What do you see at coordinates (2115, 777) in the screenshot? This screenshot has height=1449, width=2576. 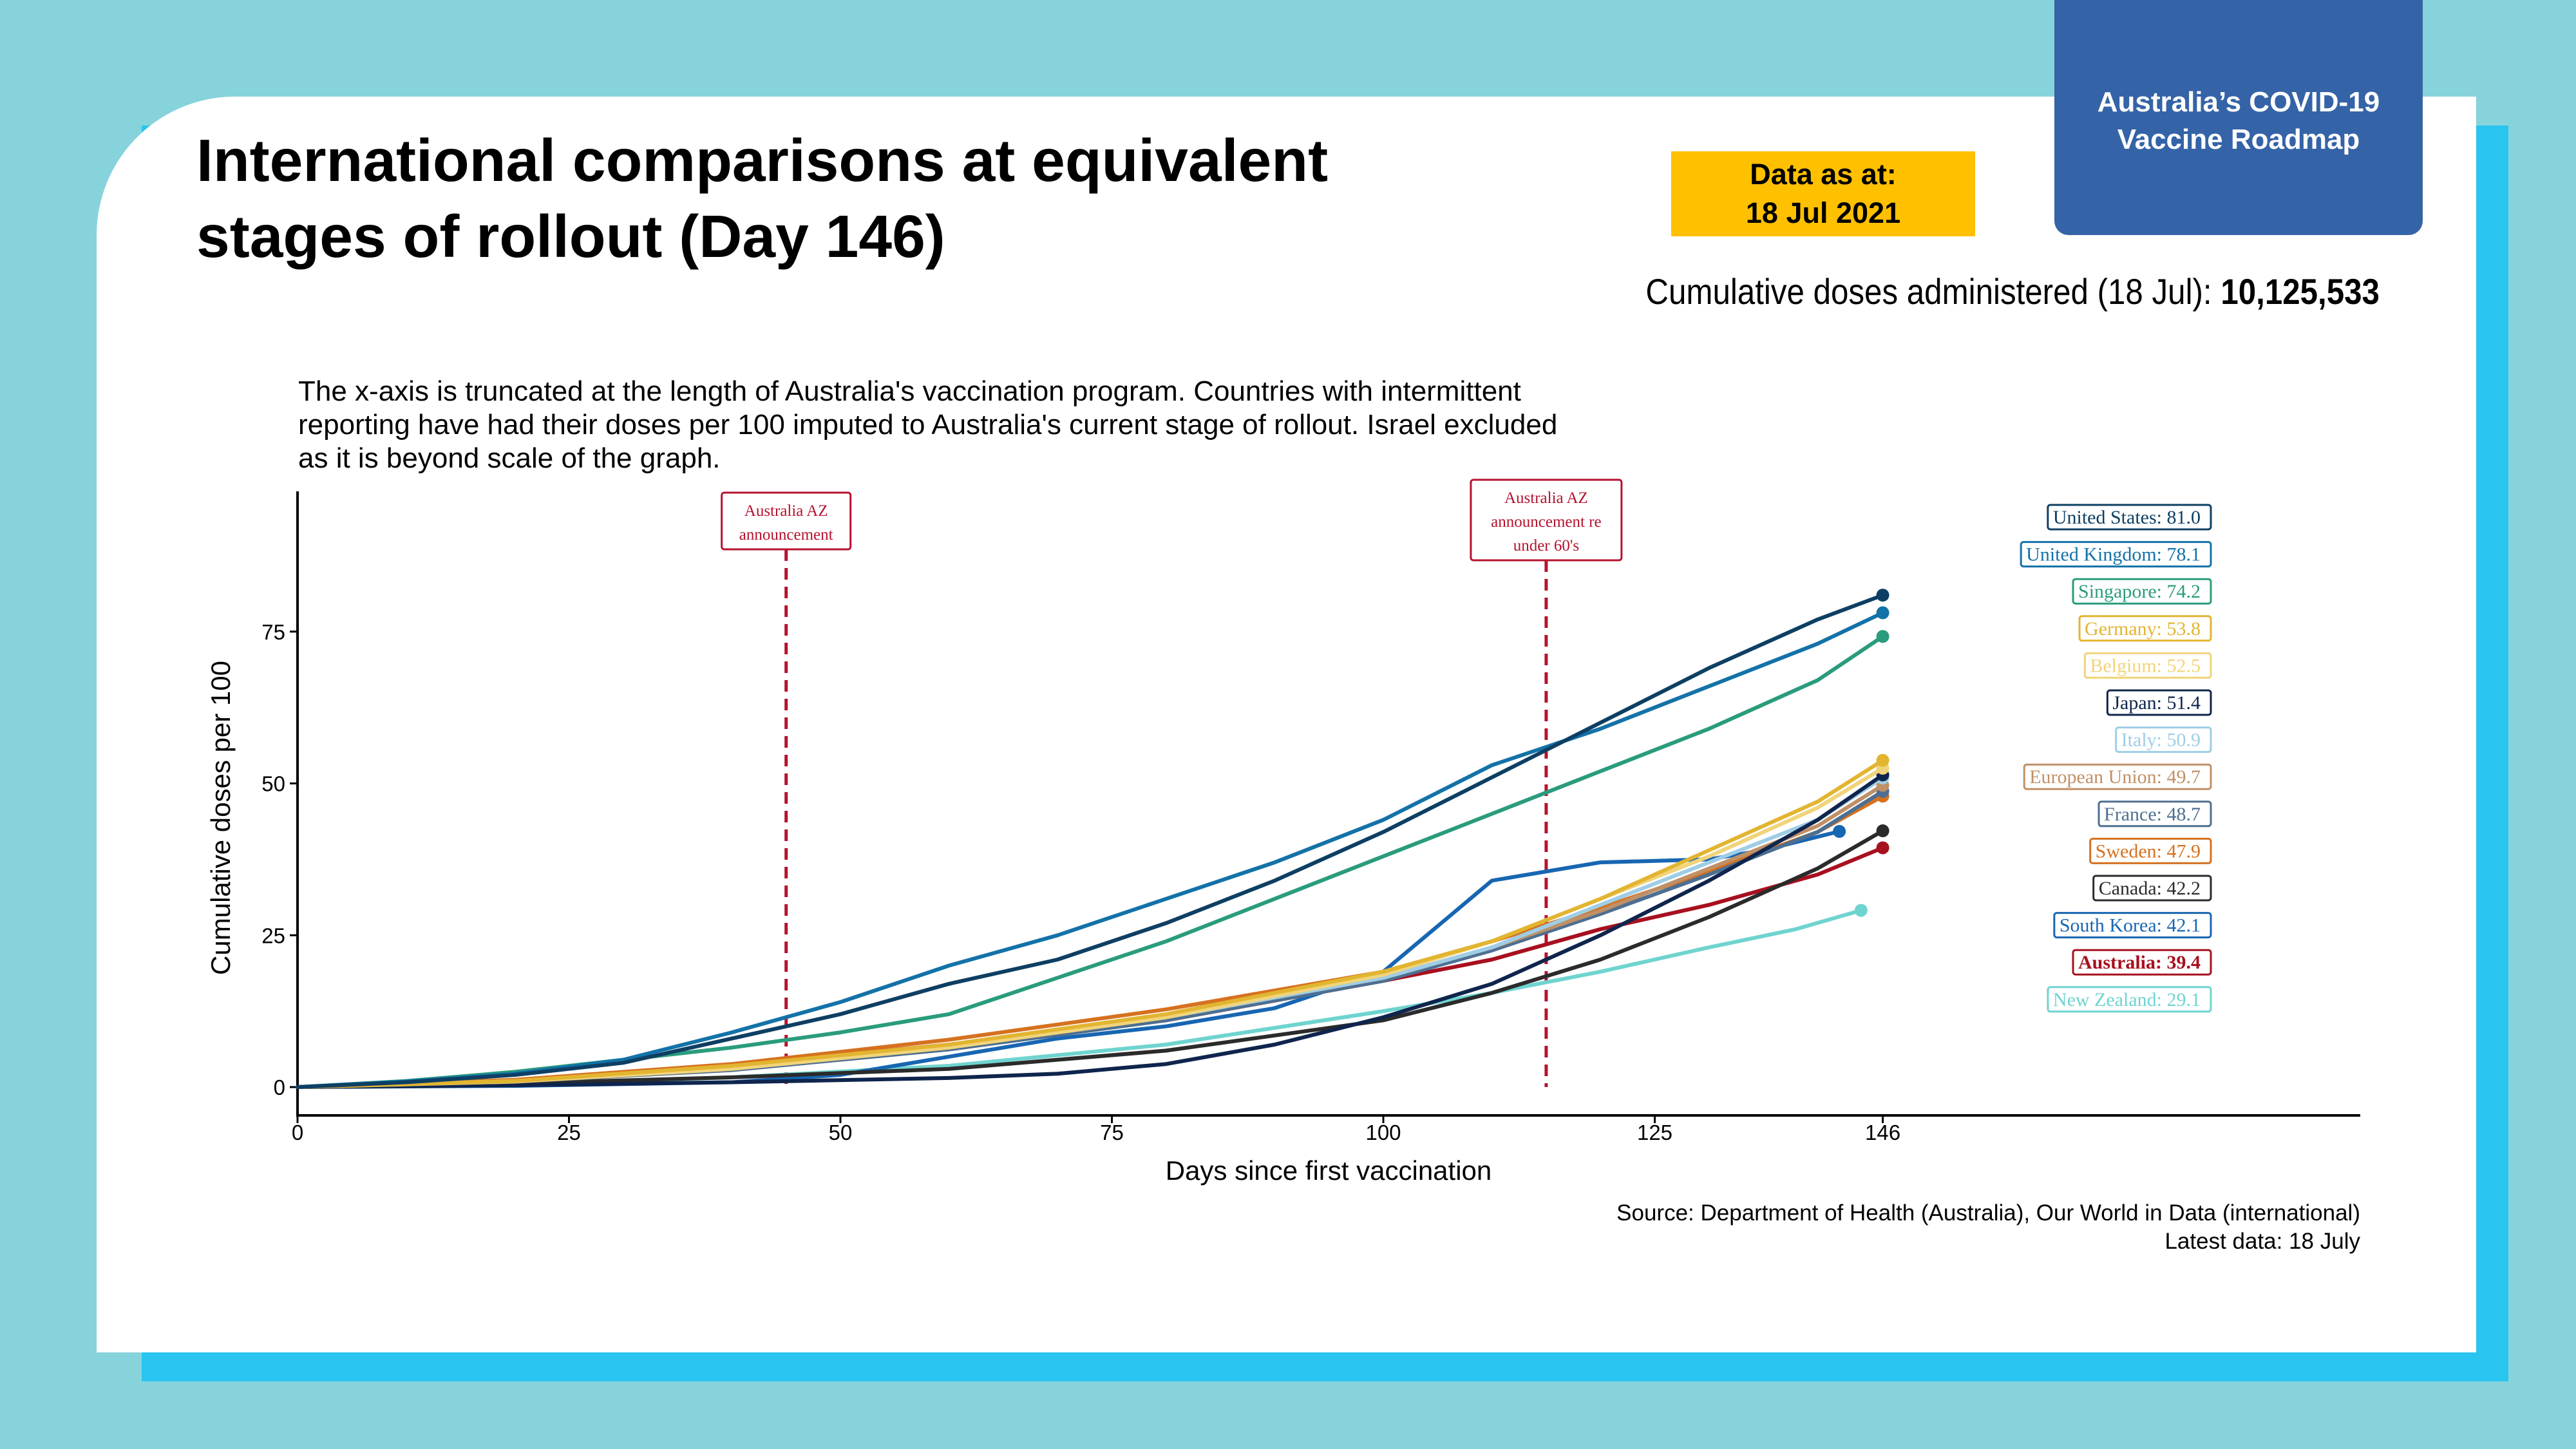 I see `legend-label: European Union: 49.7` at bounding box center [2115, 777].